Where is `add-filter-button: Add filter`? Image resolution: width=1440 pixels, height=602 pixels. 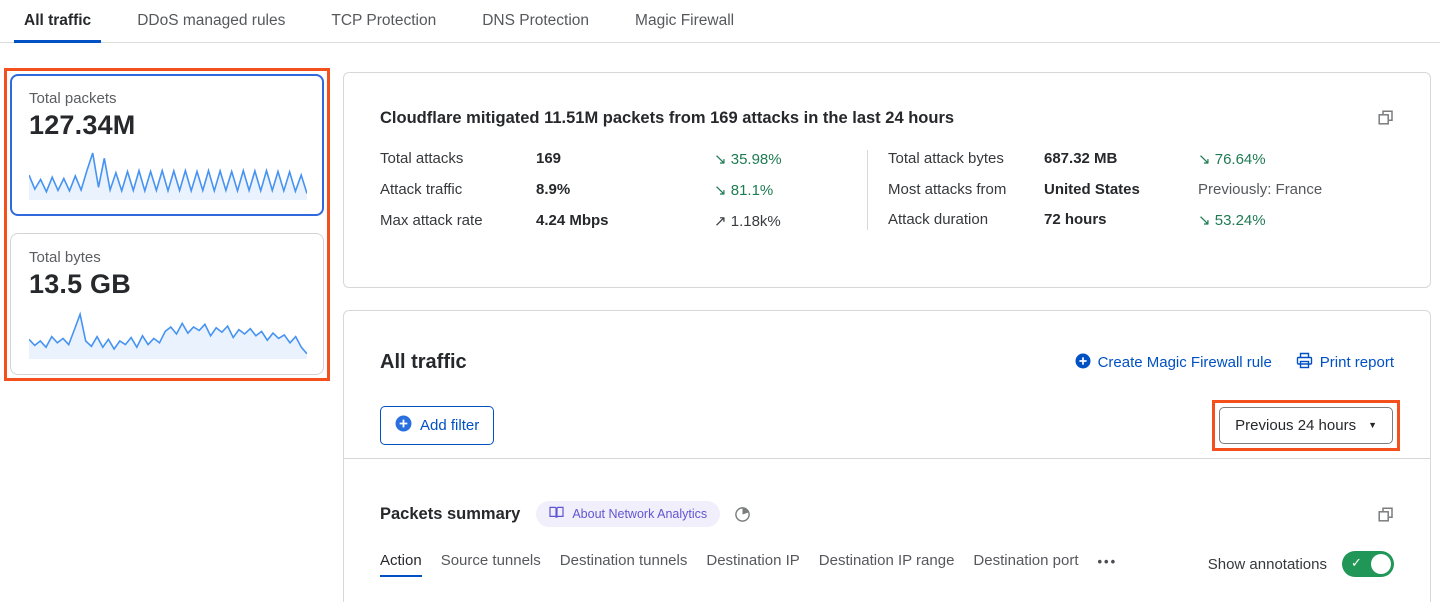 add-filter-button: Add filter is located at coordinates (437, 425).